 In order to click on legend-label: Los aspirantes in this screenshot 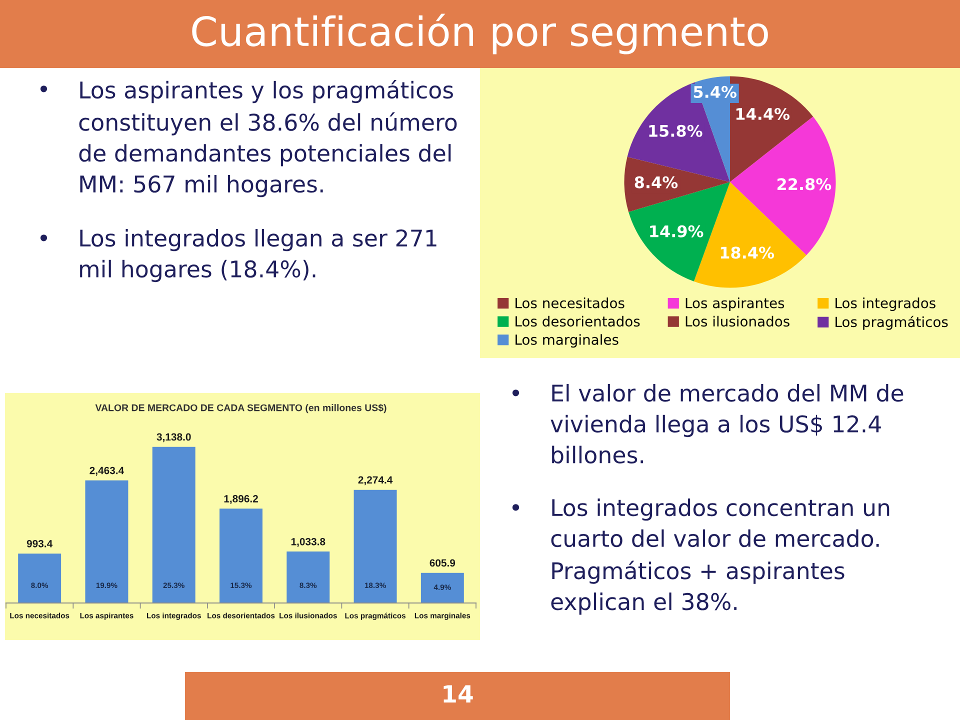, I will do `click(735, 304)`.